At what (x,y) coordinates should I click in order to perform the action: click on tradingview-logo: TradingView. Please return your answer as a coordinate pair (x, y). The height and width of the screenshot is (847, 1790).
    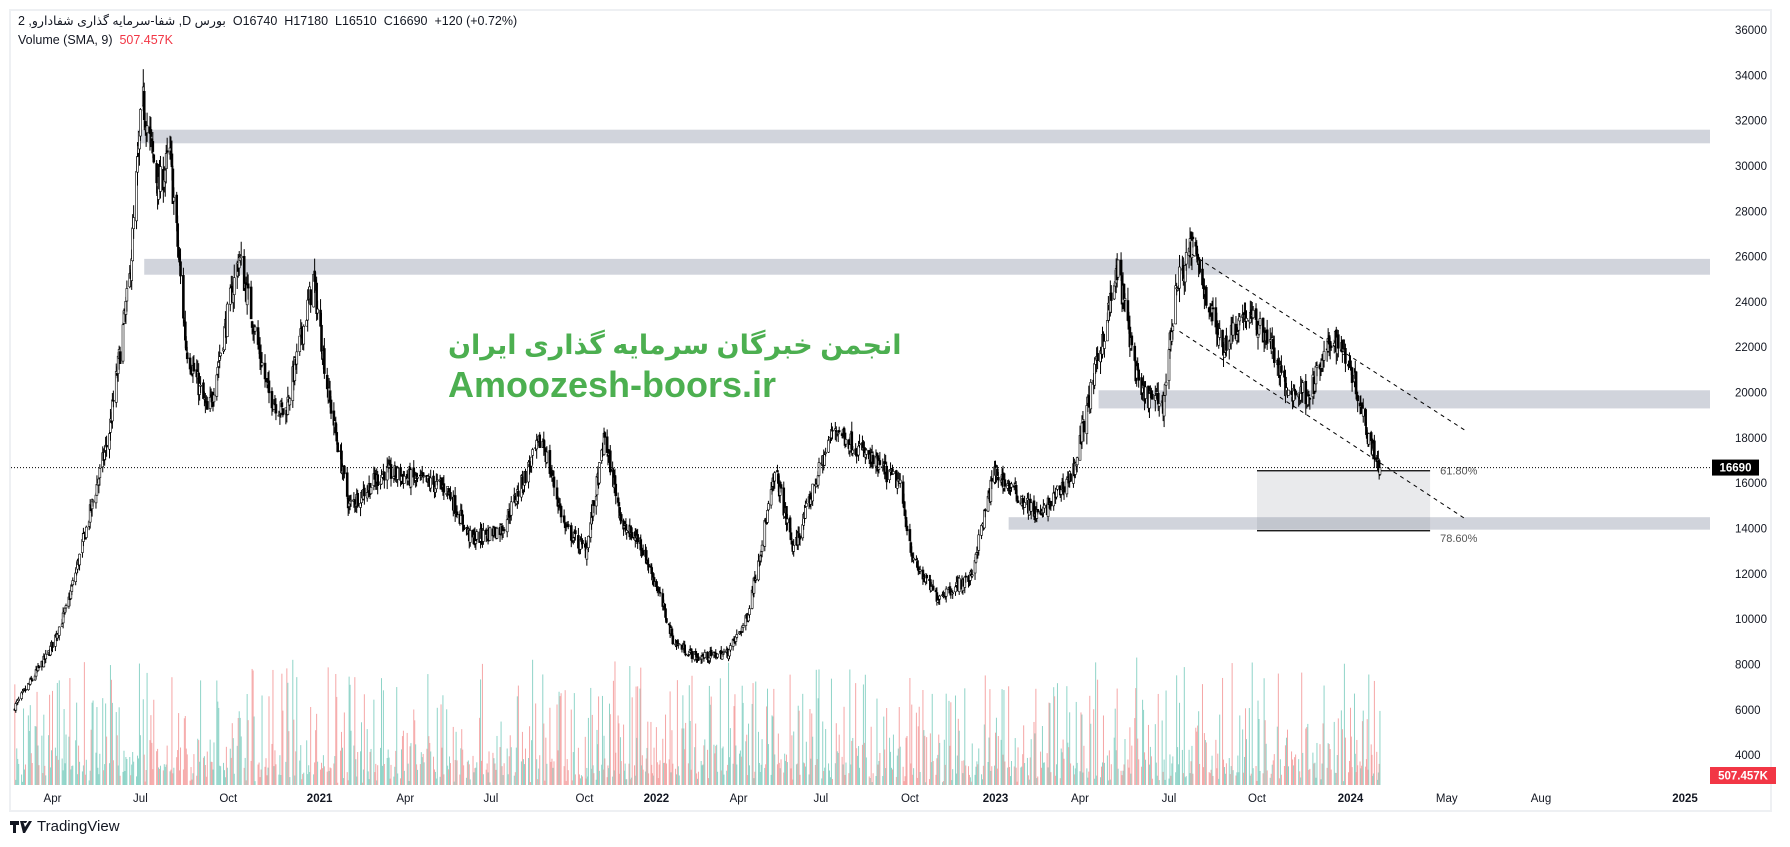
    Looking at the image, I should click on (65, 826).